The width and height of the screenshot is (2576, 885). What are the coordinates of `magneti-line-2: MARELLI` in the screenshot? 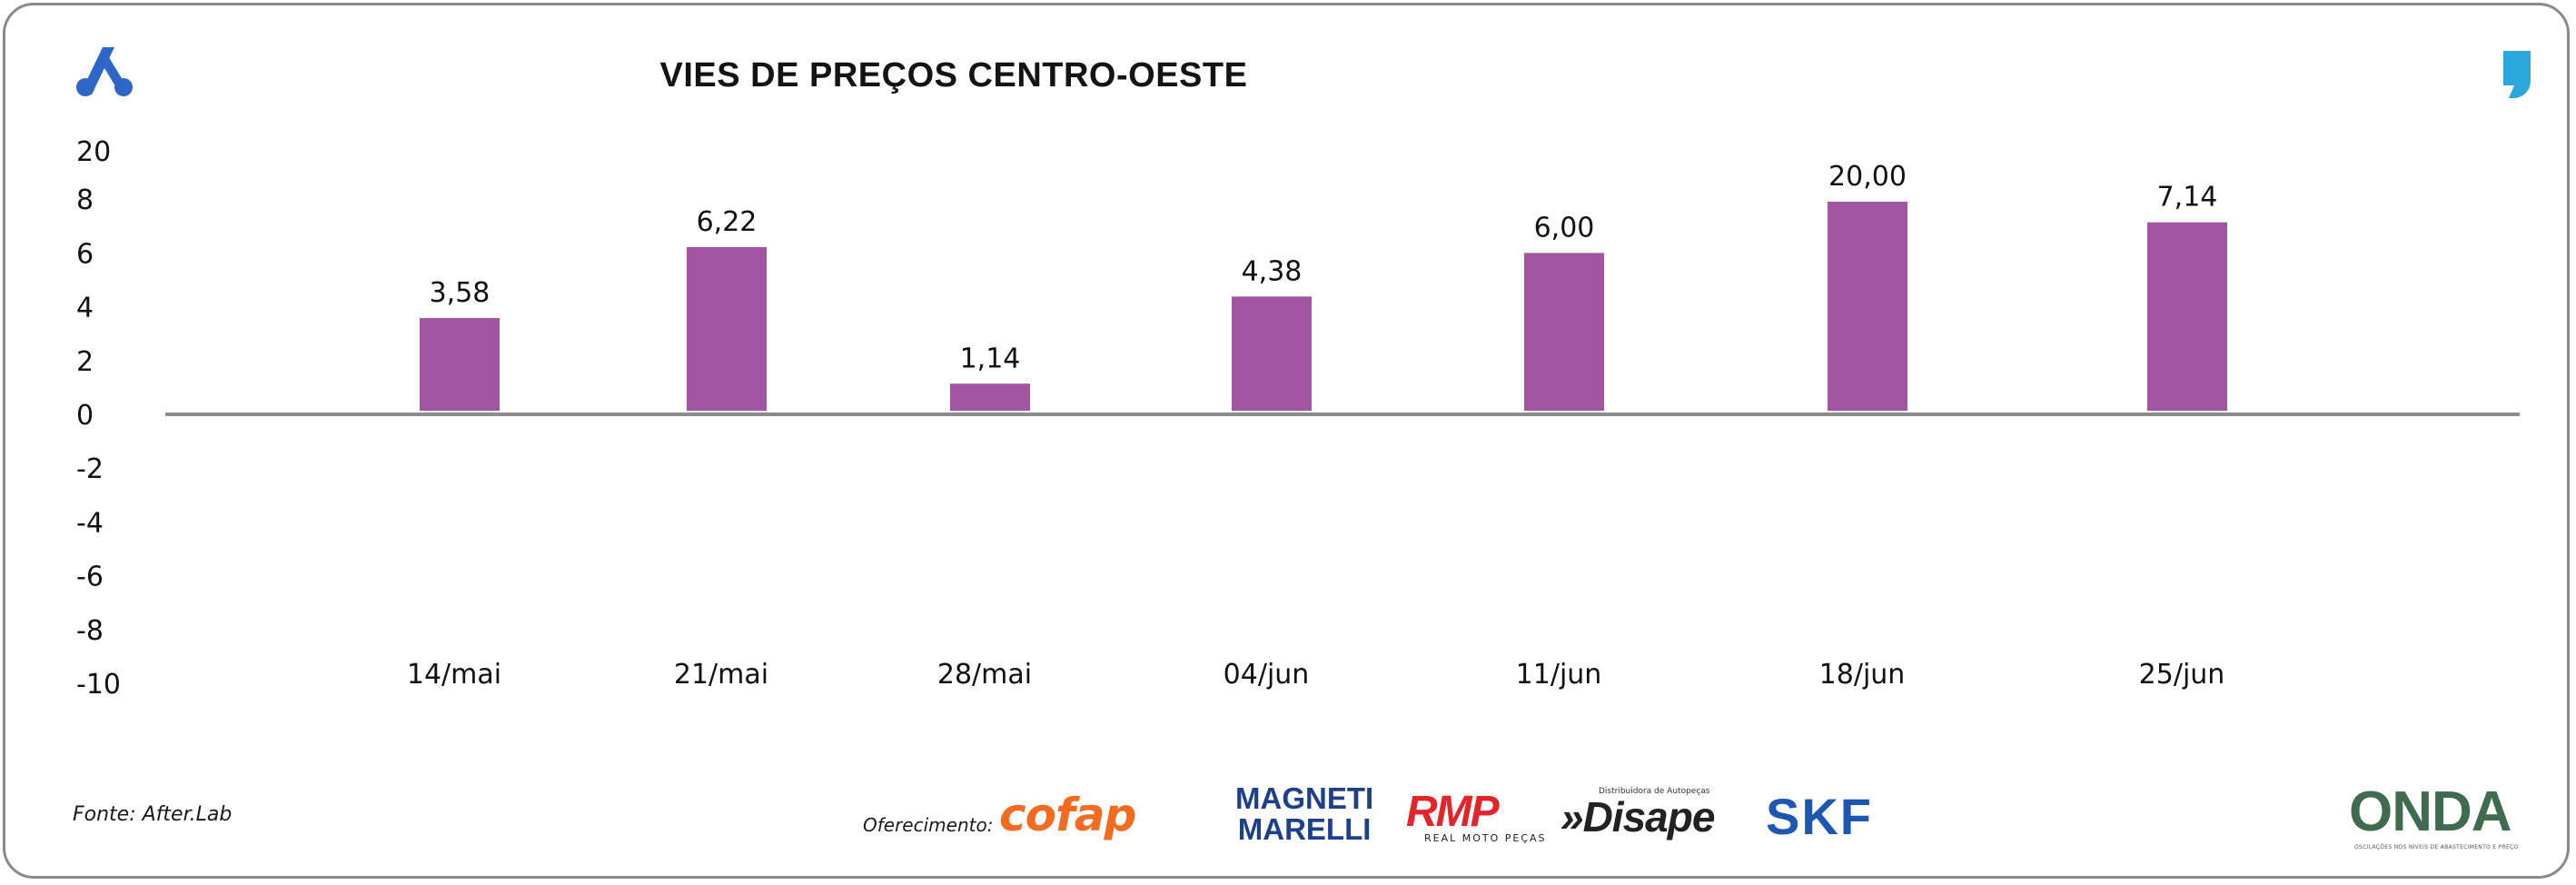 It's located at (1304, 829).